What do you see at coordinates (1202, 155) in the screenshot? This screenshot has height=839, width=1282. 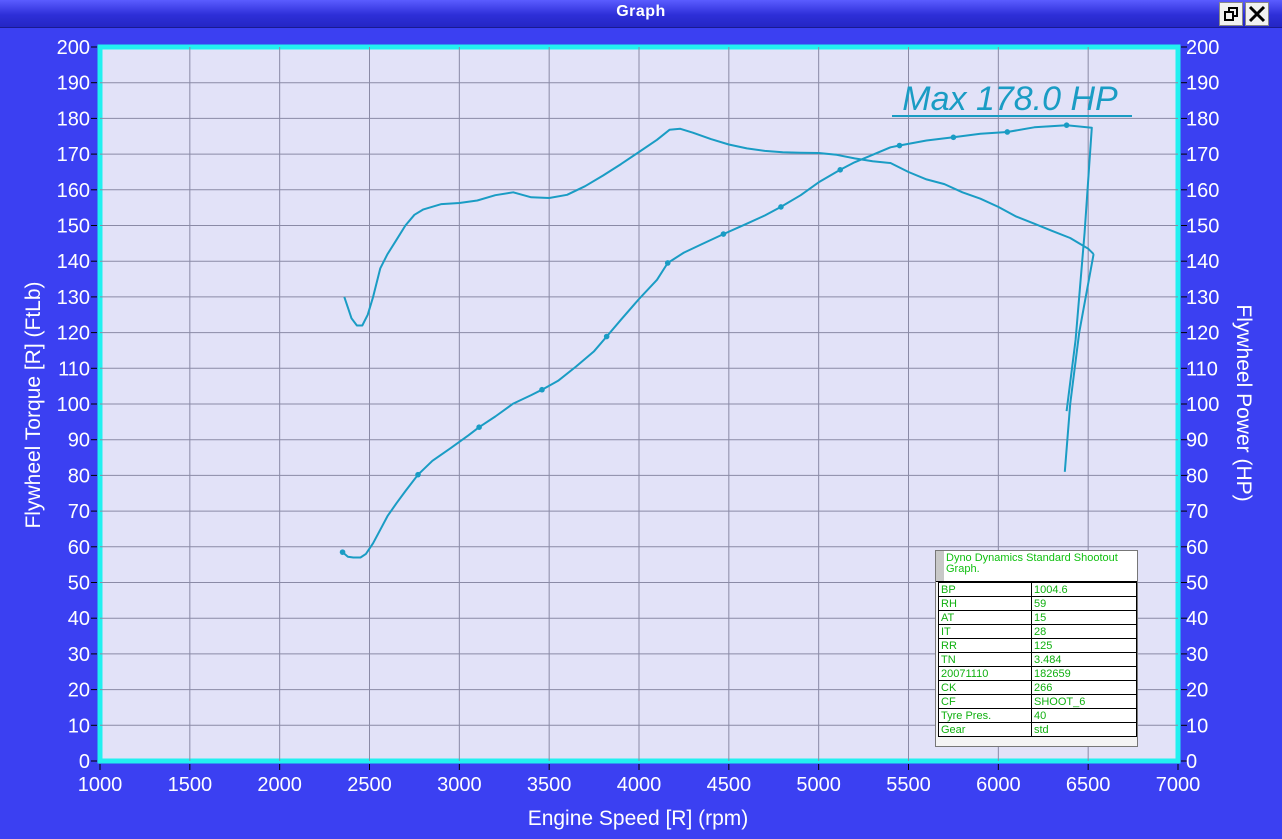 I see `y-right-tick-label: 170` at bounding box center [1202, 155].